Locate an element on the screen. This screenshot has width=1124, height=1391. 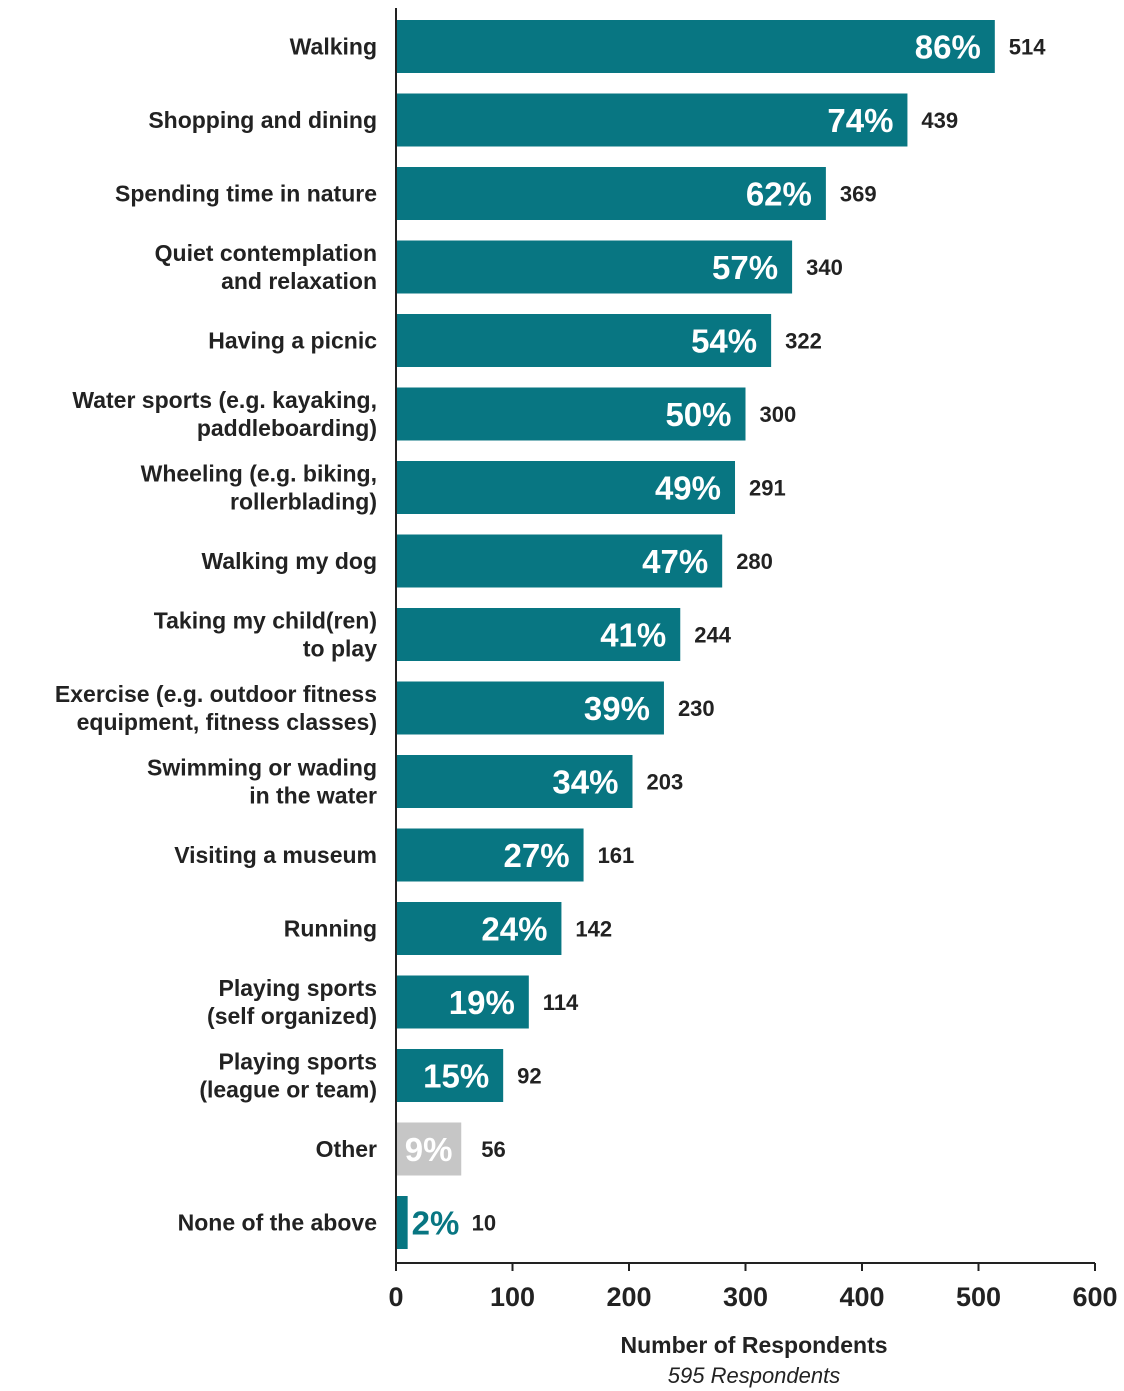
percent-label: 74% is located at coordinates (860, 120).